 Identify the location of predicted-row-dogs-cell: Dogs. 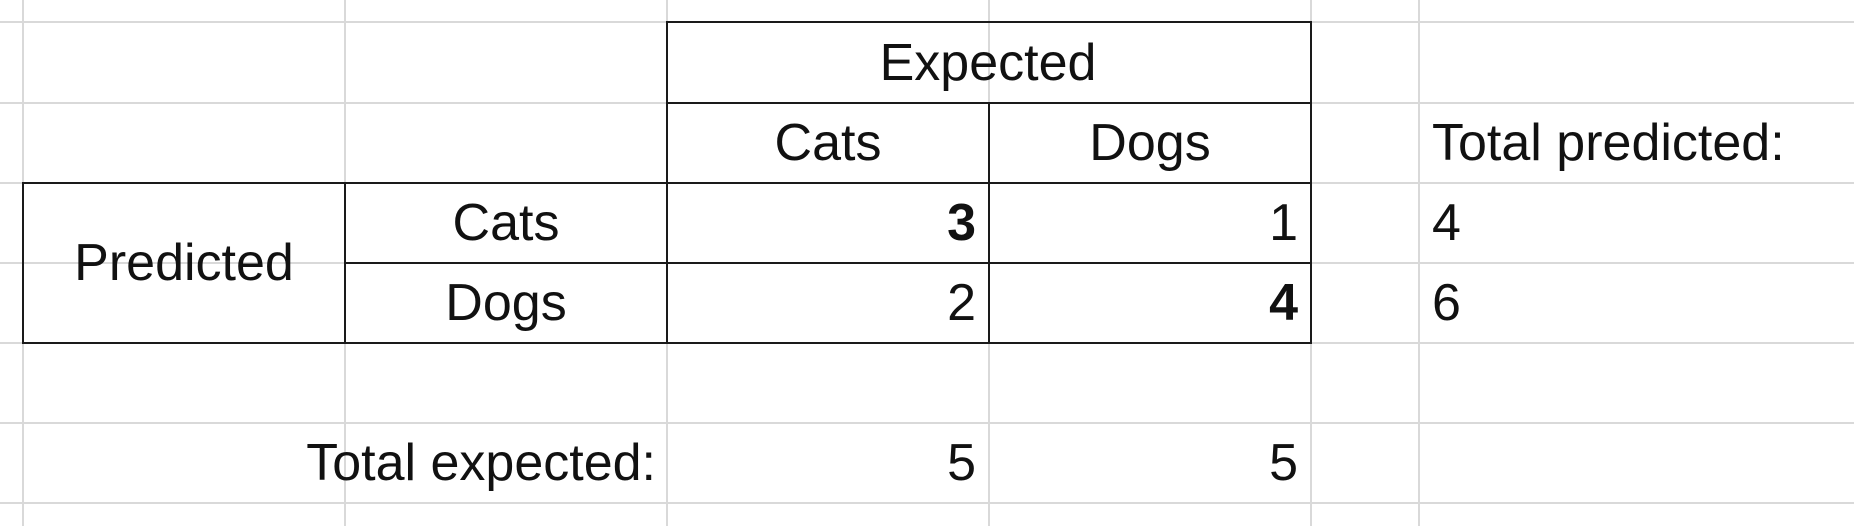
(506, 303).